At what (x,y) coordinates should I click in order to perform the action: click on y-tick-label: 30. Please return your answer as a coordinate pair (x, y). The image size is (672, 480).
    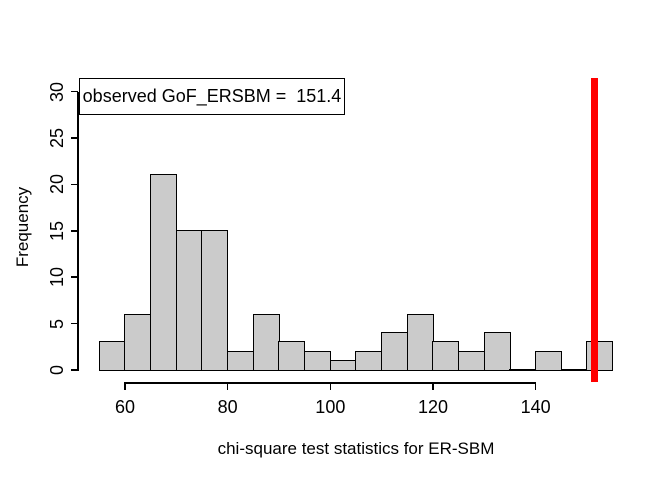
    Looking at the image, I should click on (57, 91).